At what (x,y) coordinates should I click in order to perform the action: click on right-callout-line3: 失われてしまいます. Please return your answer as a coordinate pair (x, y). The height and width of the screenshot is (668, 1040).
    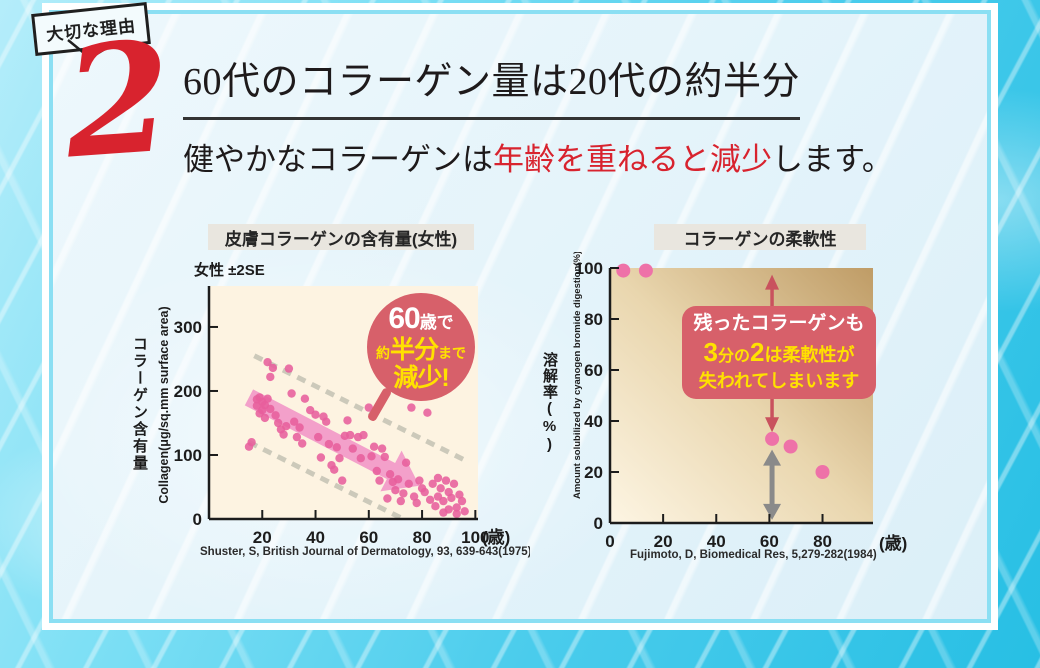
    Looking at the image, I should click on (779, 381).